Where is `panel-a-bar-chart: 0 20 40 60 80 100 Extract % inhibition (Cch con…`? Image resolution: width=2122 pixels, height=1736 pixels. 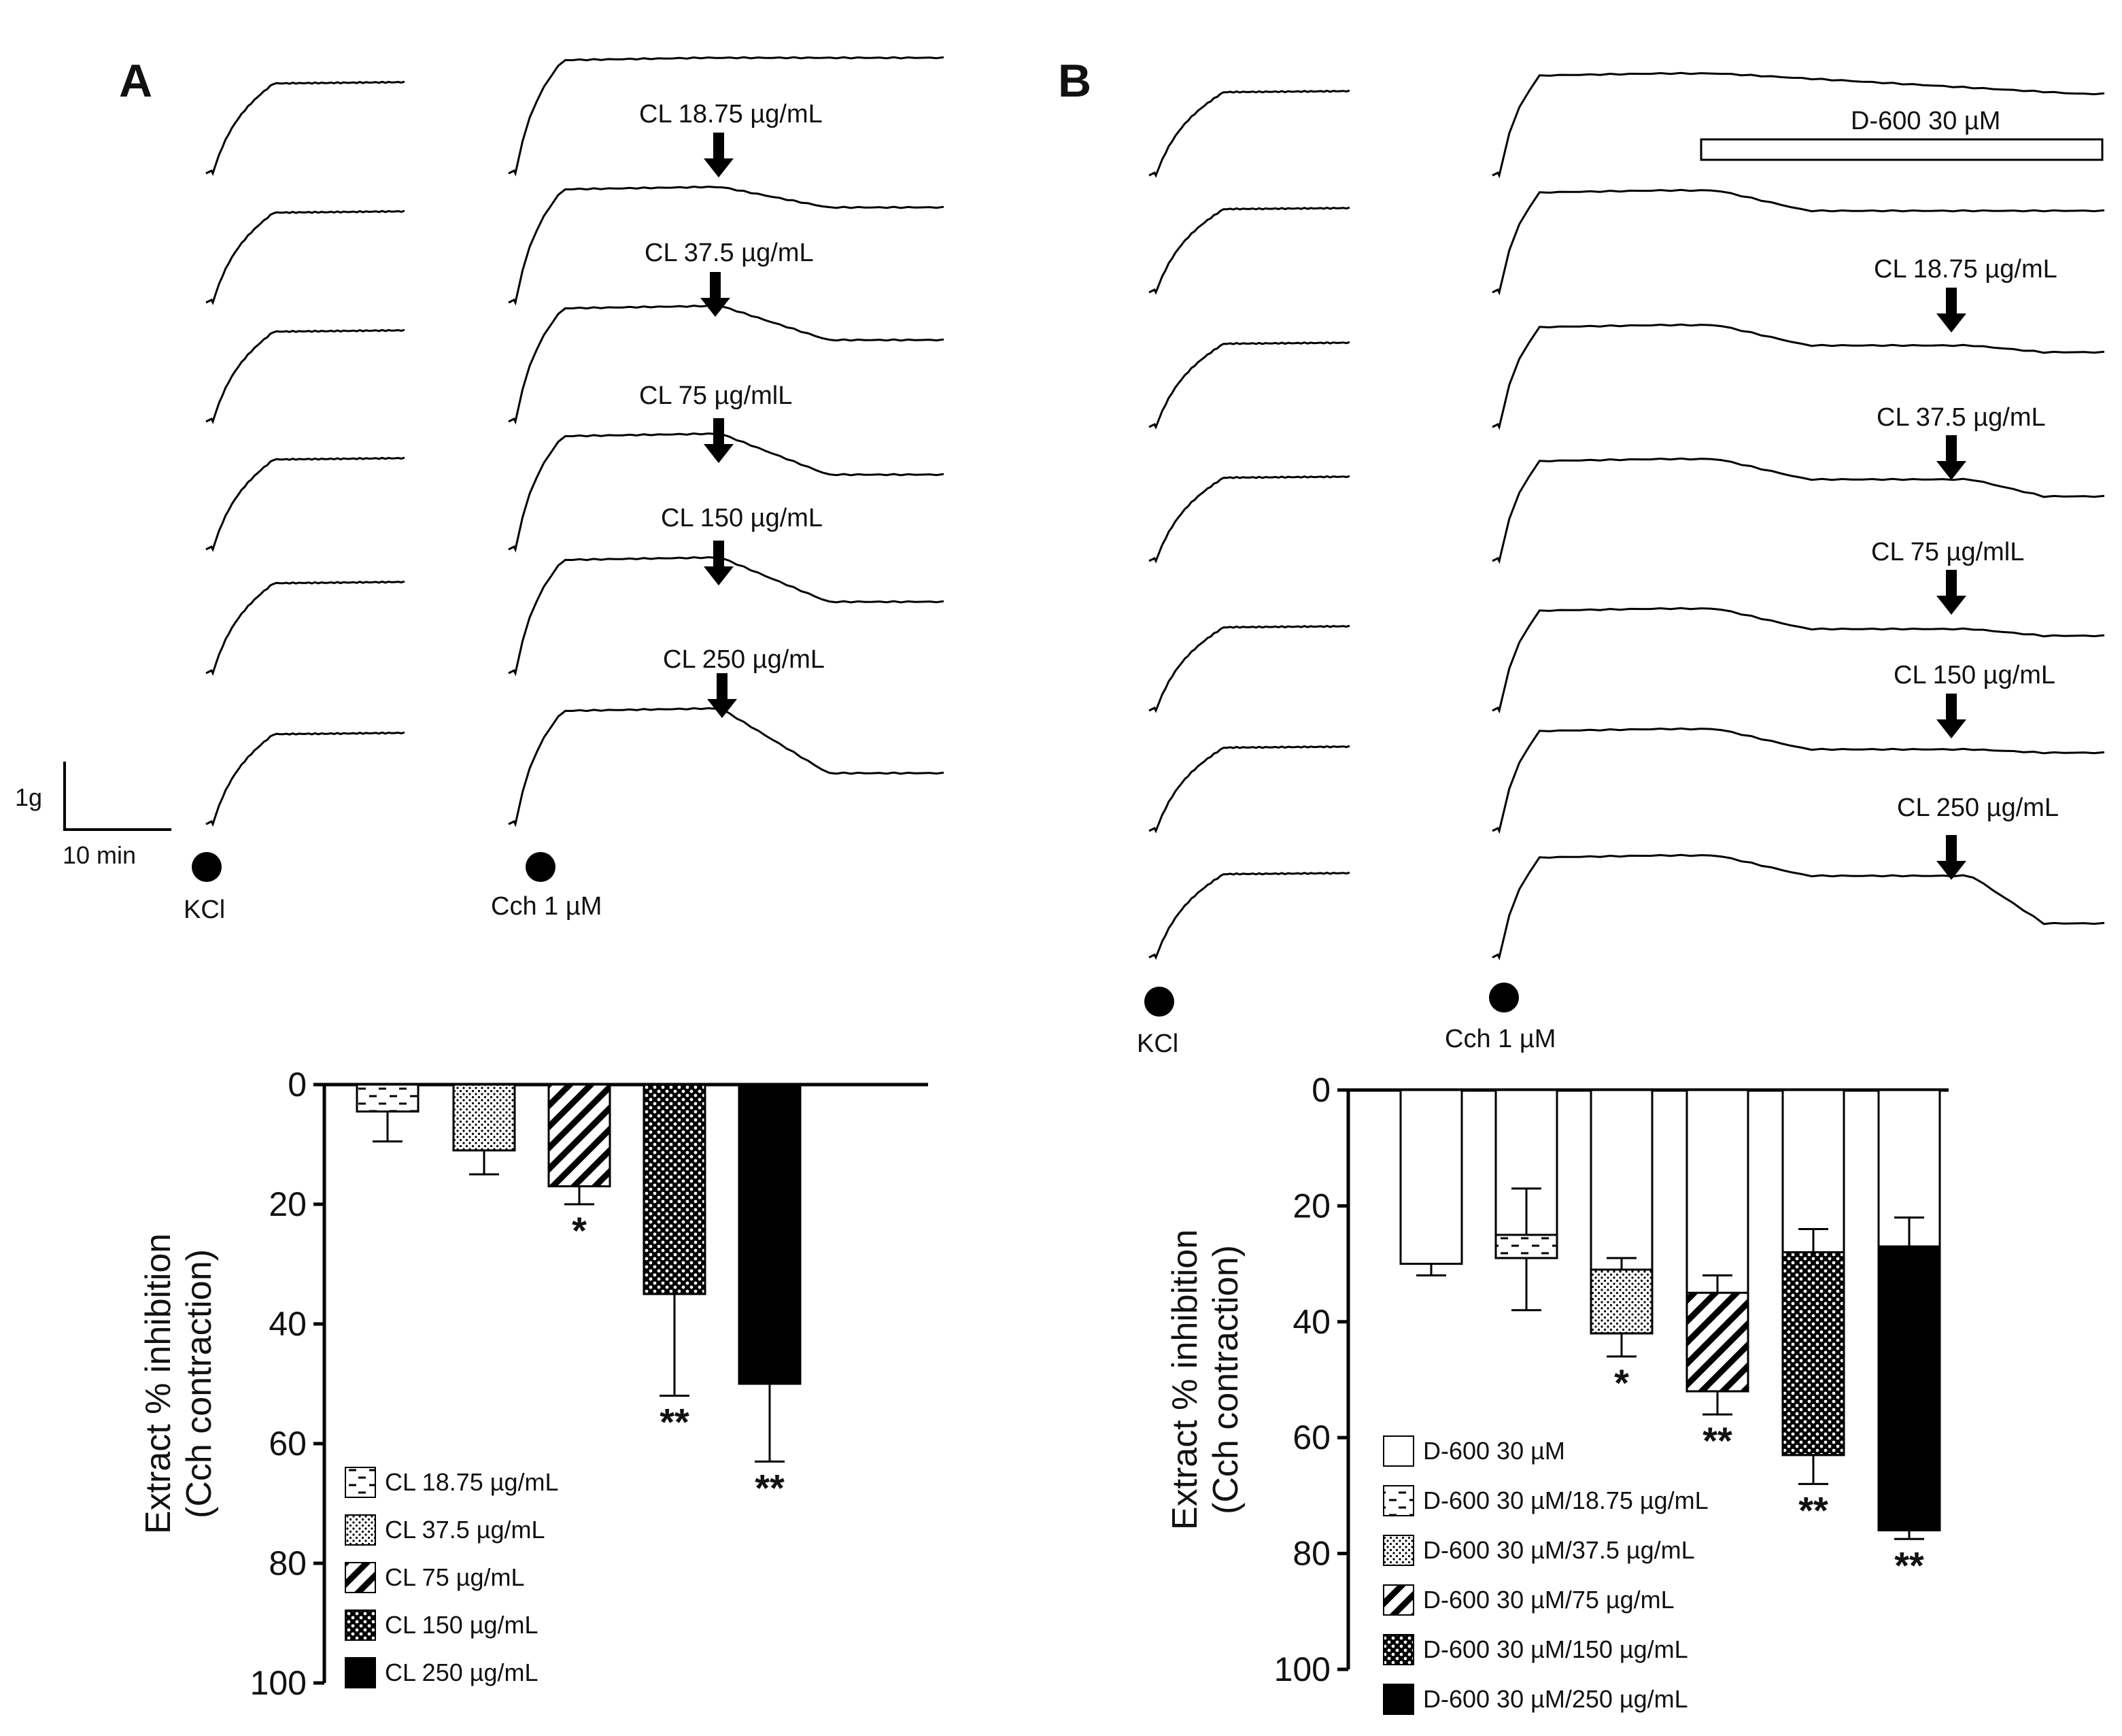 panel-a-bar-chart: 0 20 40 60 80 100 Extract % inhibition (Cch con… is located at coordinates (533, 1384).